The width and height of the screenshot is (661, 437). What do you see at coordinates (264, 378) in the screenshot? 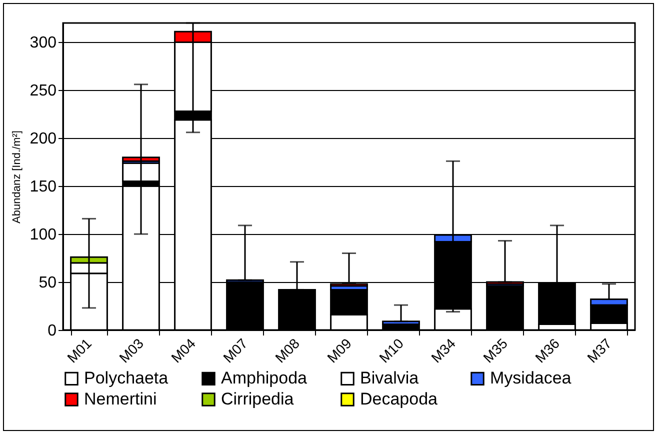
I see `legend-label: Amphipoda` at bounding box center [264, 378].